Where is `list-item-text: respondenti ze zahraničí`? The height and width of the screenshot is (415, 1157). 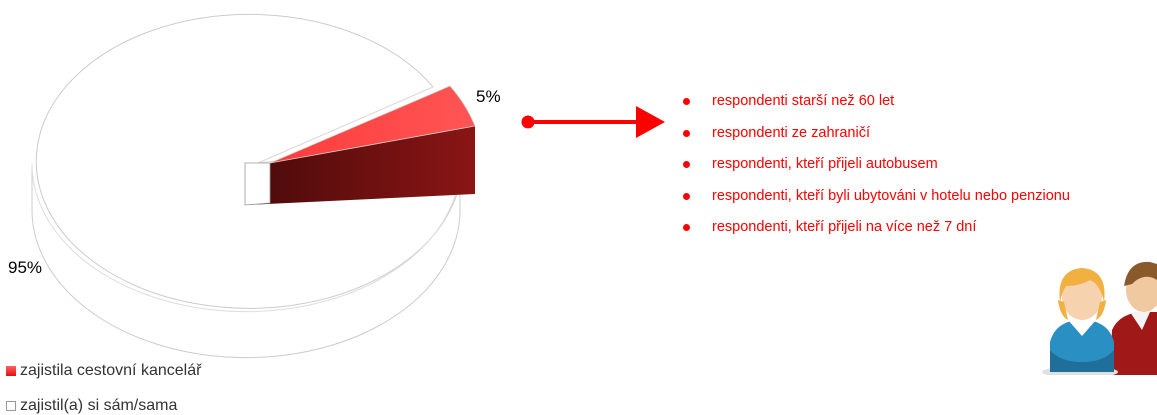
list-item-text: respondenti ze zahraničí is located at coordinates (791, 132).